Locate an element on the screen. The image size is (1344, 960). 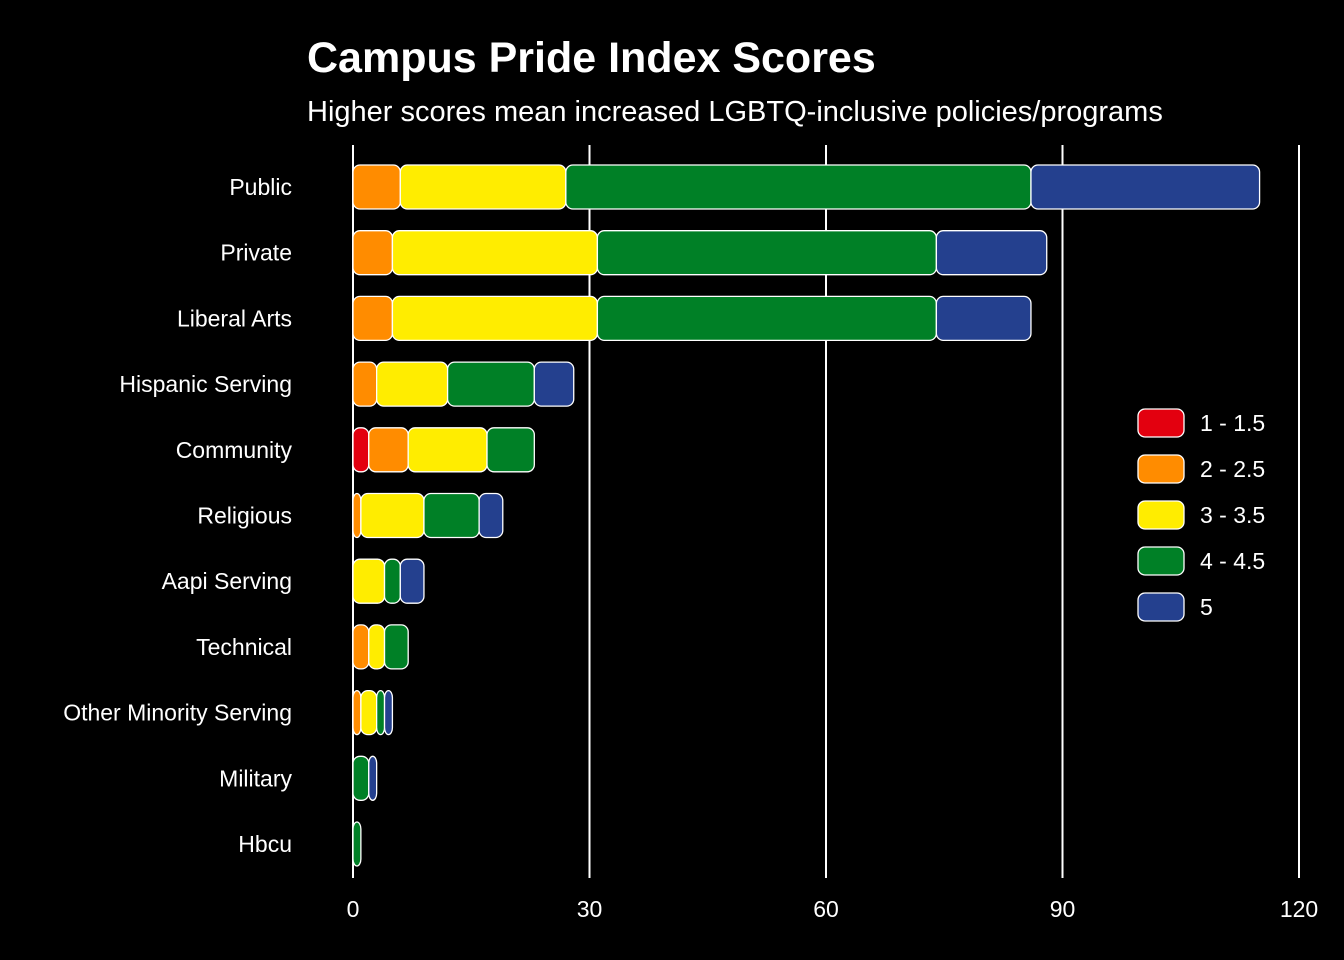
category-label: Community is located at coordinates (234, 450).